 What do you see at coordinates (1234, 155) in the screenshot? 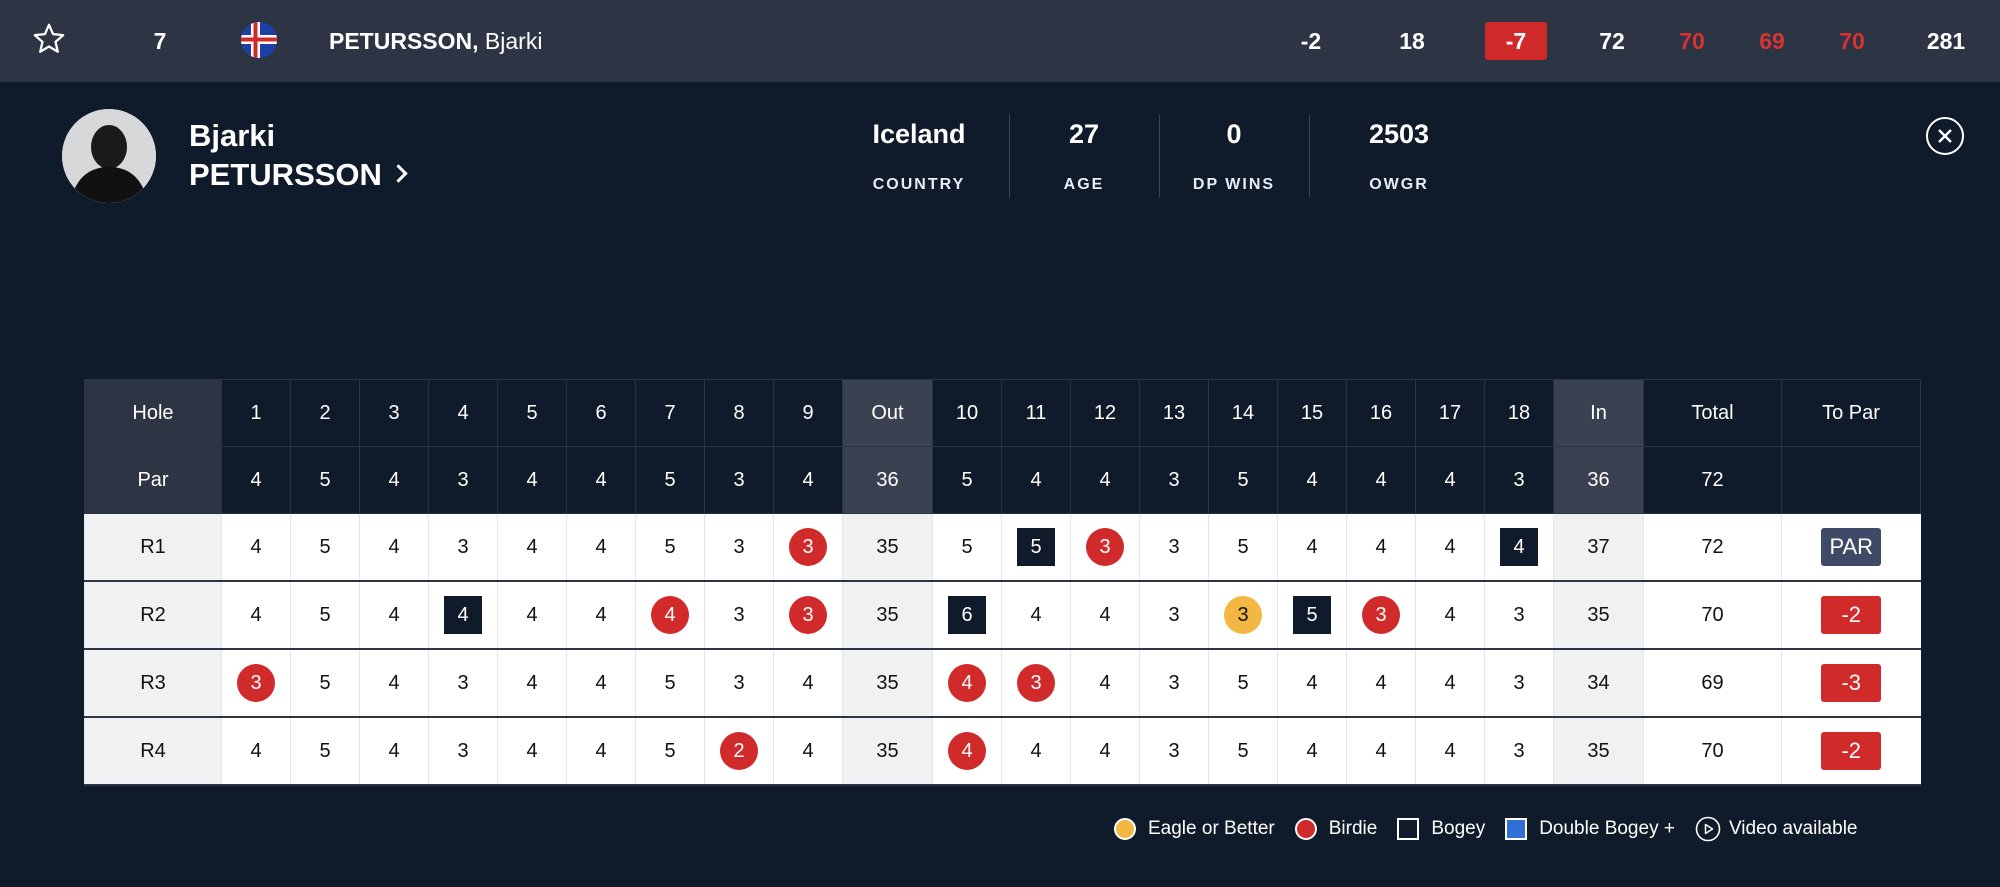
I see `stat-dp-wins: 0 DP WINS` at bounding box center [1234, 155].